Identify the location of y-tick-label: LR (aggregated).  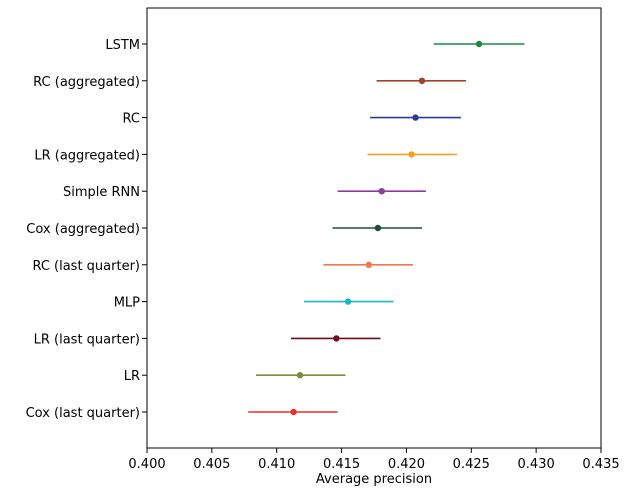
(87, 155).